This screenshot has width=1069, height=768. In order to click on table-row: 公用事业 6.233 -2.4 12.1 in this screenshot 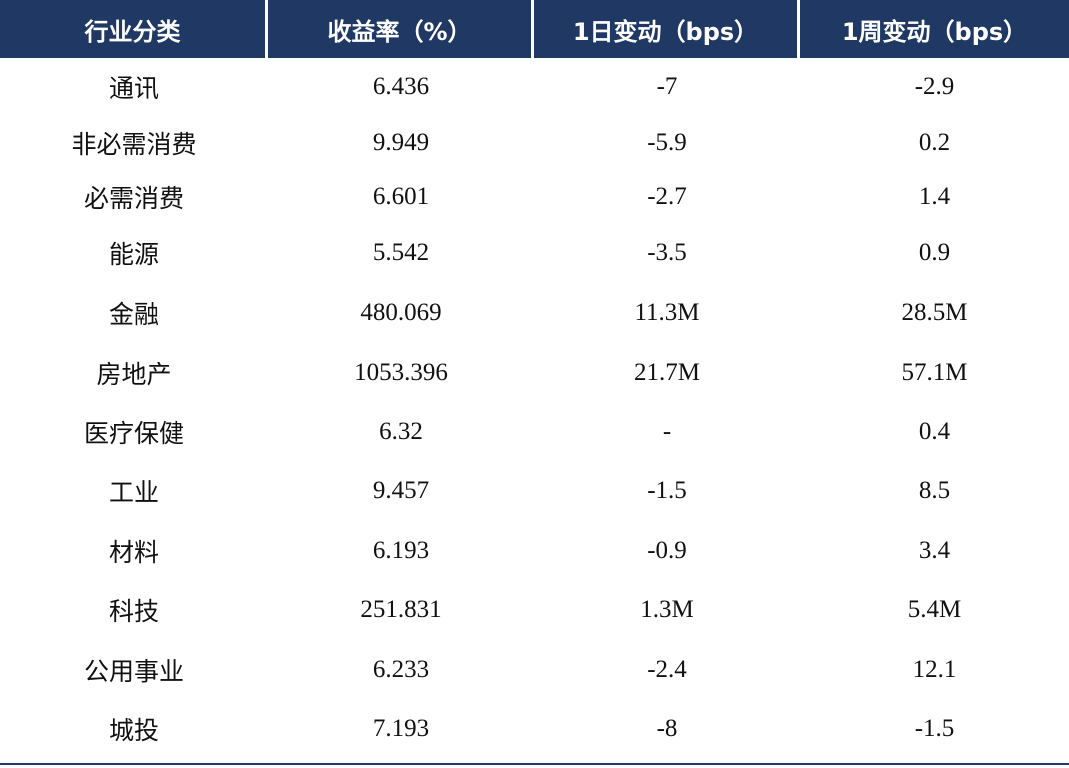, I will do `click(534, 670)`.